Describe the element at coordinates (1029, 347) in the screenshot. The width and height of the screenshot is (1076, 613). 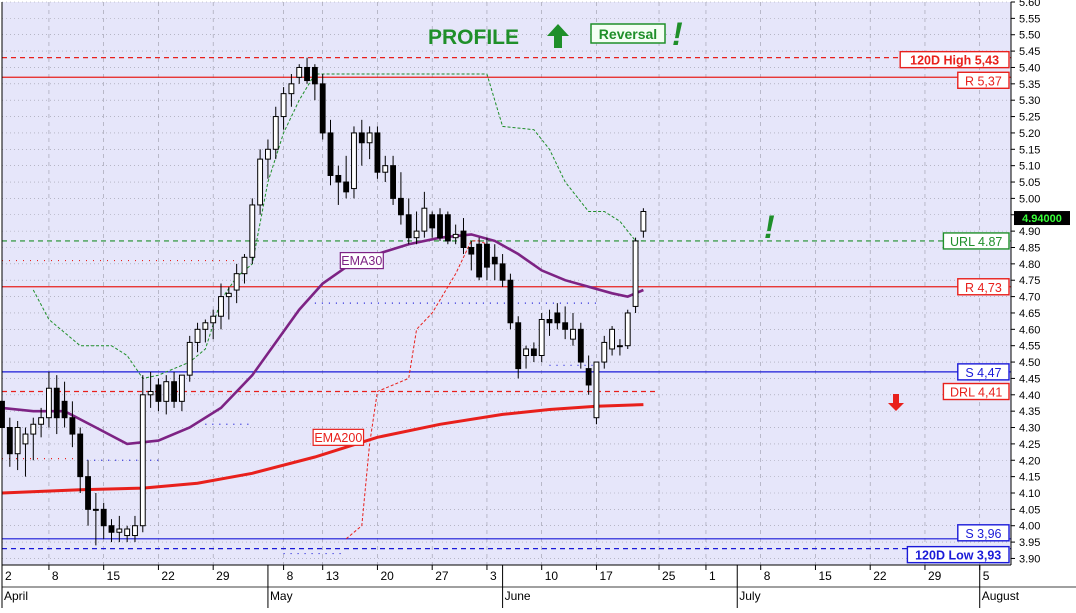
I see `y-tick-label: 4.55` at that location.